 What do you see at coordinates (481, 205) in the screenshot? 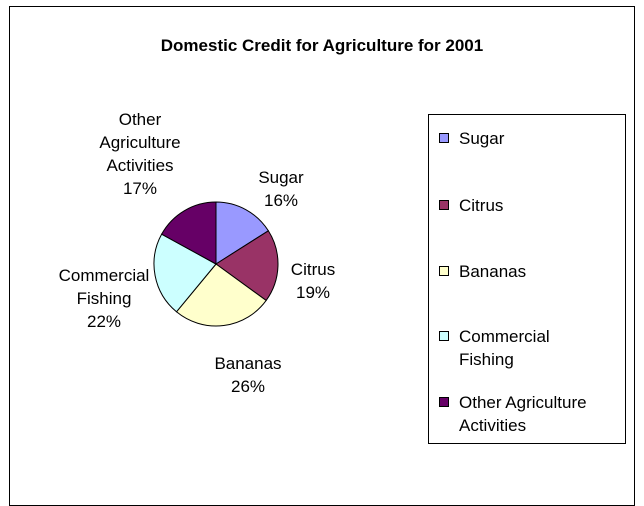
I see `legend-label-line: Citrus` at bounding box center [481, 205].